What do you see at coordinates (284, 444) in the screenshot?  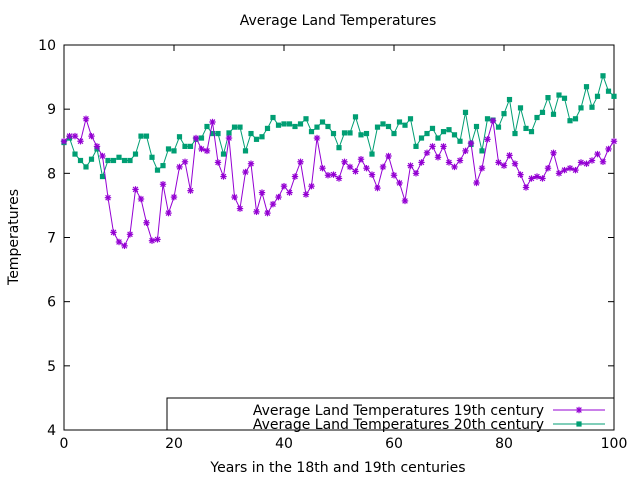 I see `x-tick-label: 40` at bounding box center [284, 444].